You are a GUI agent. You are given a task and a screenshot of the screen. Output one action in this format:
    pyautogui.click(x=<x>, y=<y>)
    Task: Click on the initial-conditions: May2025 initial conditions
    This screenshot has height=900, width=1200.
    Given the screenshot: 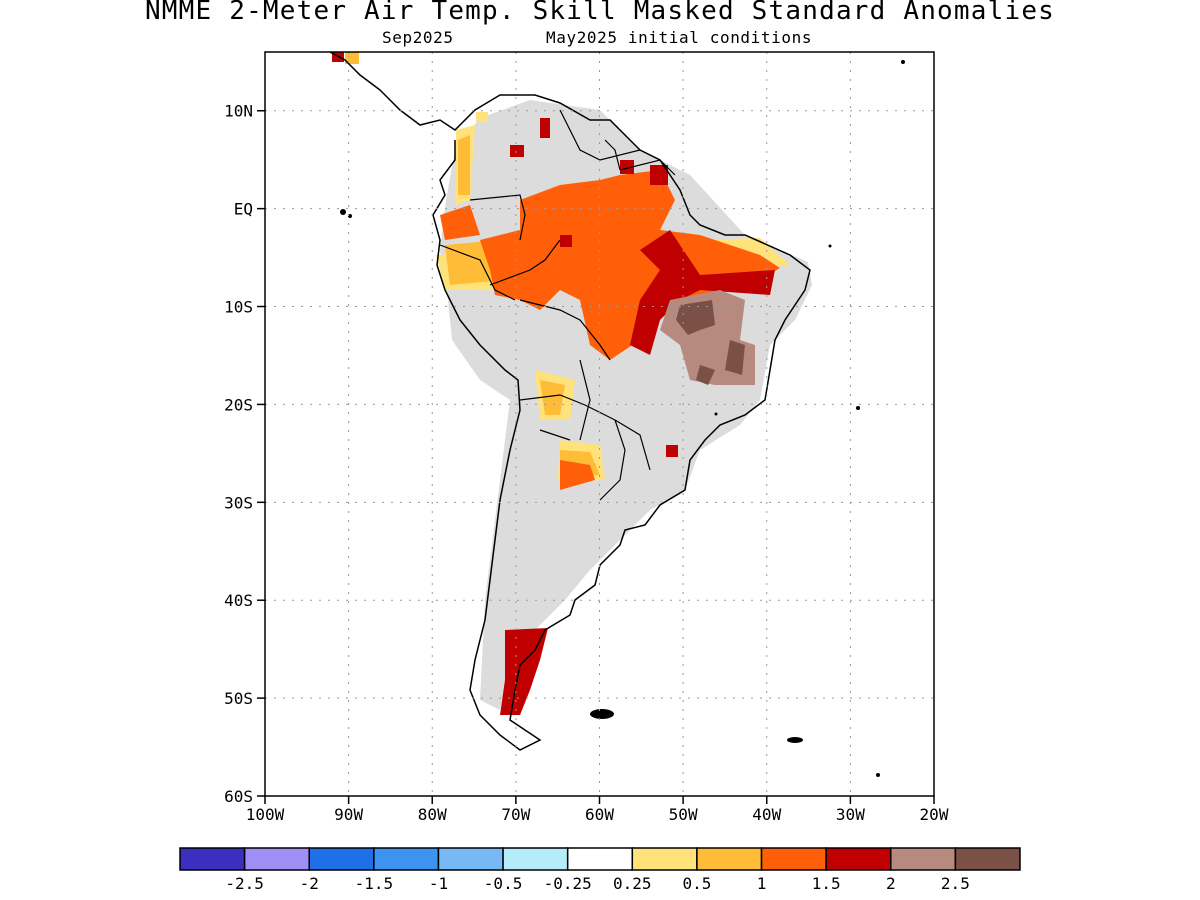 What is the action you would take?
    pyautogui.click(x=679, y=37)
    